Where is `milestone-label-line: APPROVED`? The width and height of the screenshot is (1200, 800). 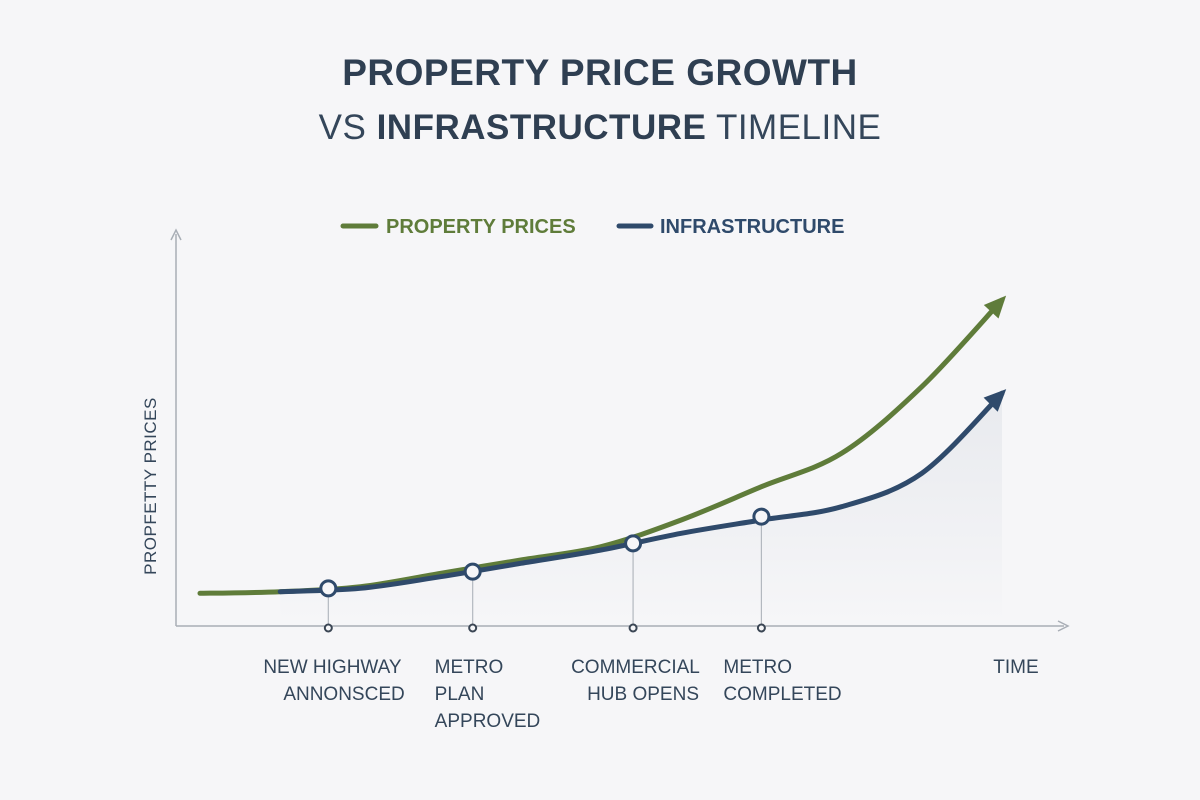 milestone-label-line: APPROVED is located at coordinates (488, 721).